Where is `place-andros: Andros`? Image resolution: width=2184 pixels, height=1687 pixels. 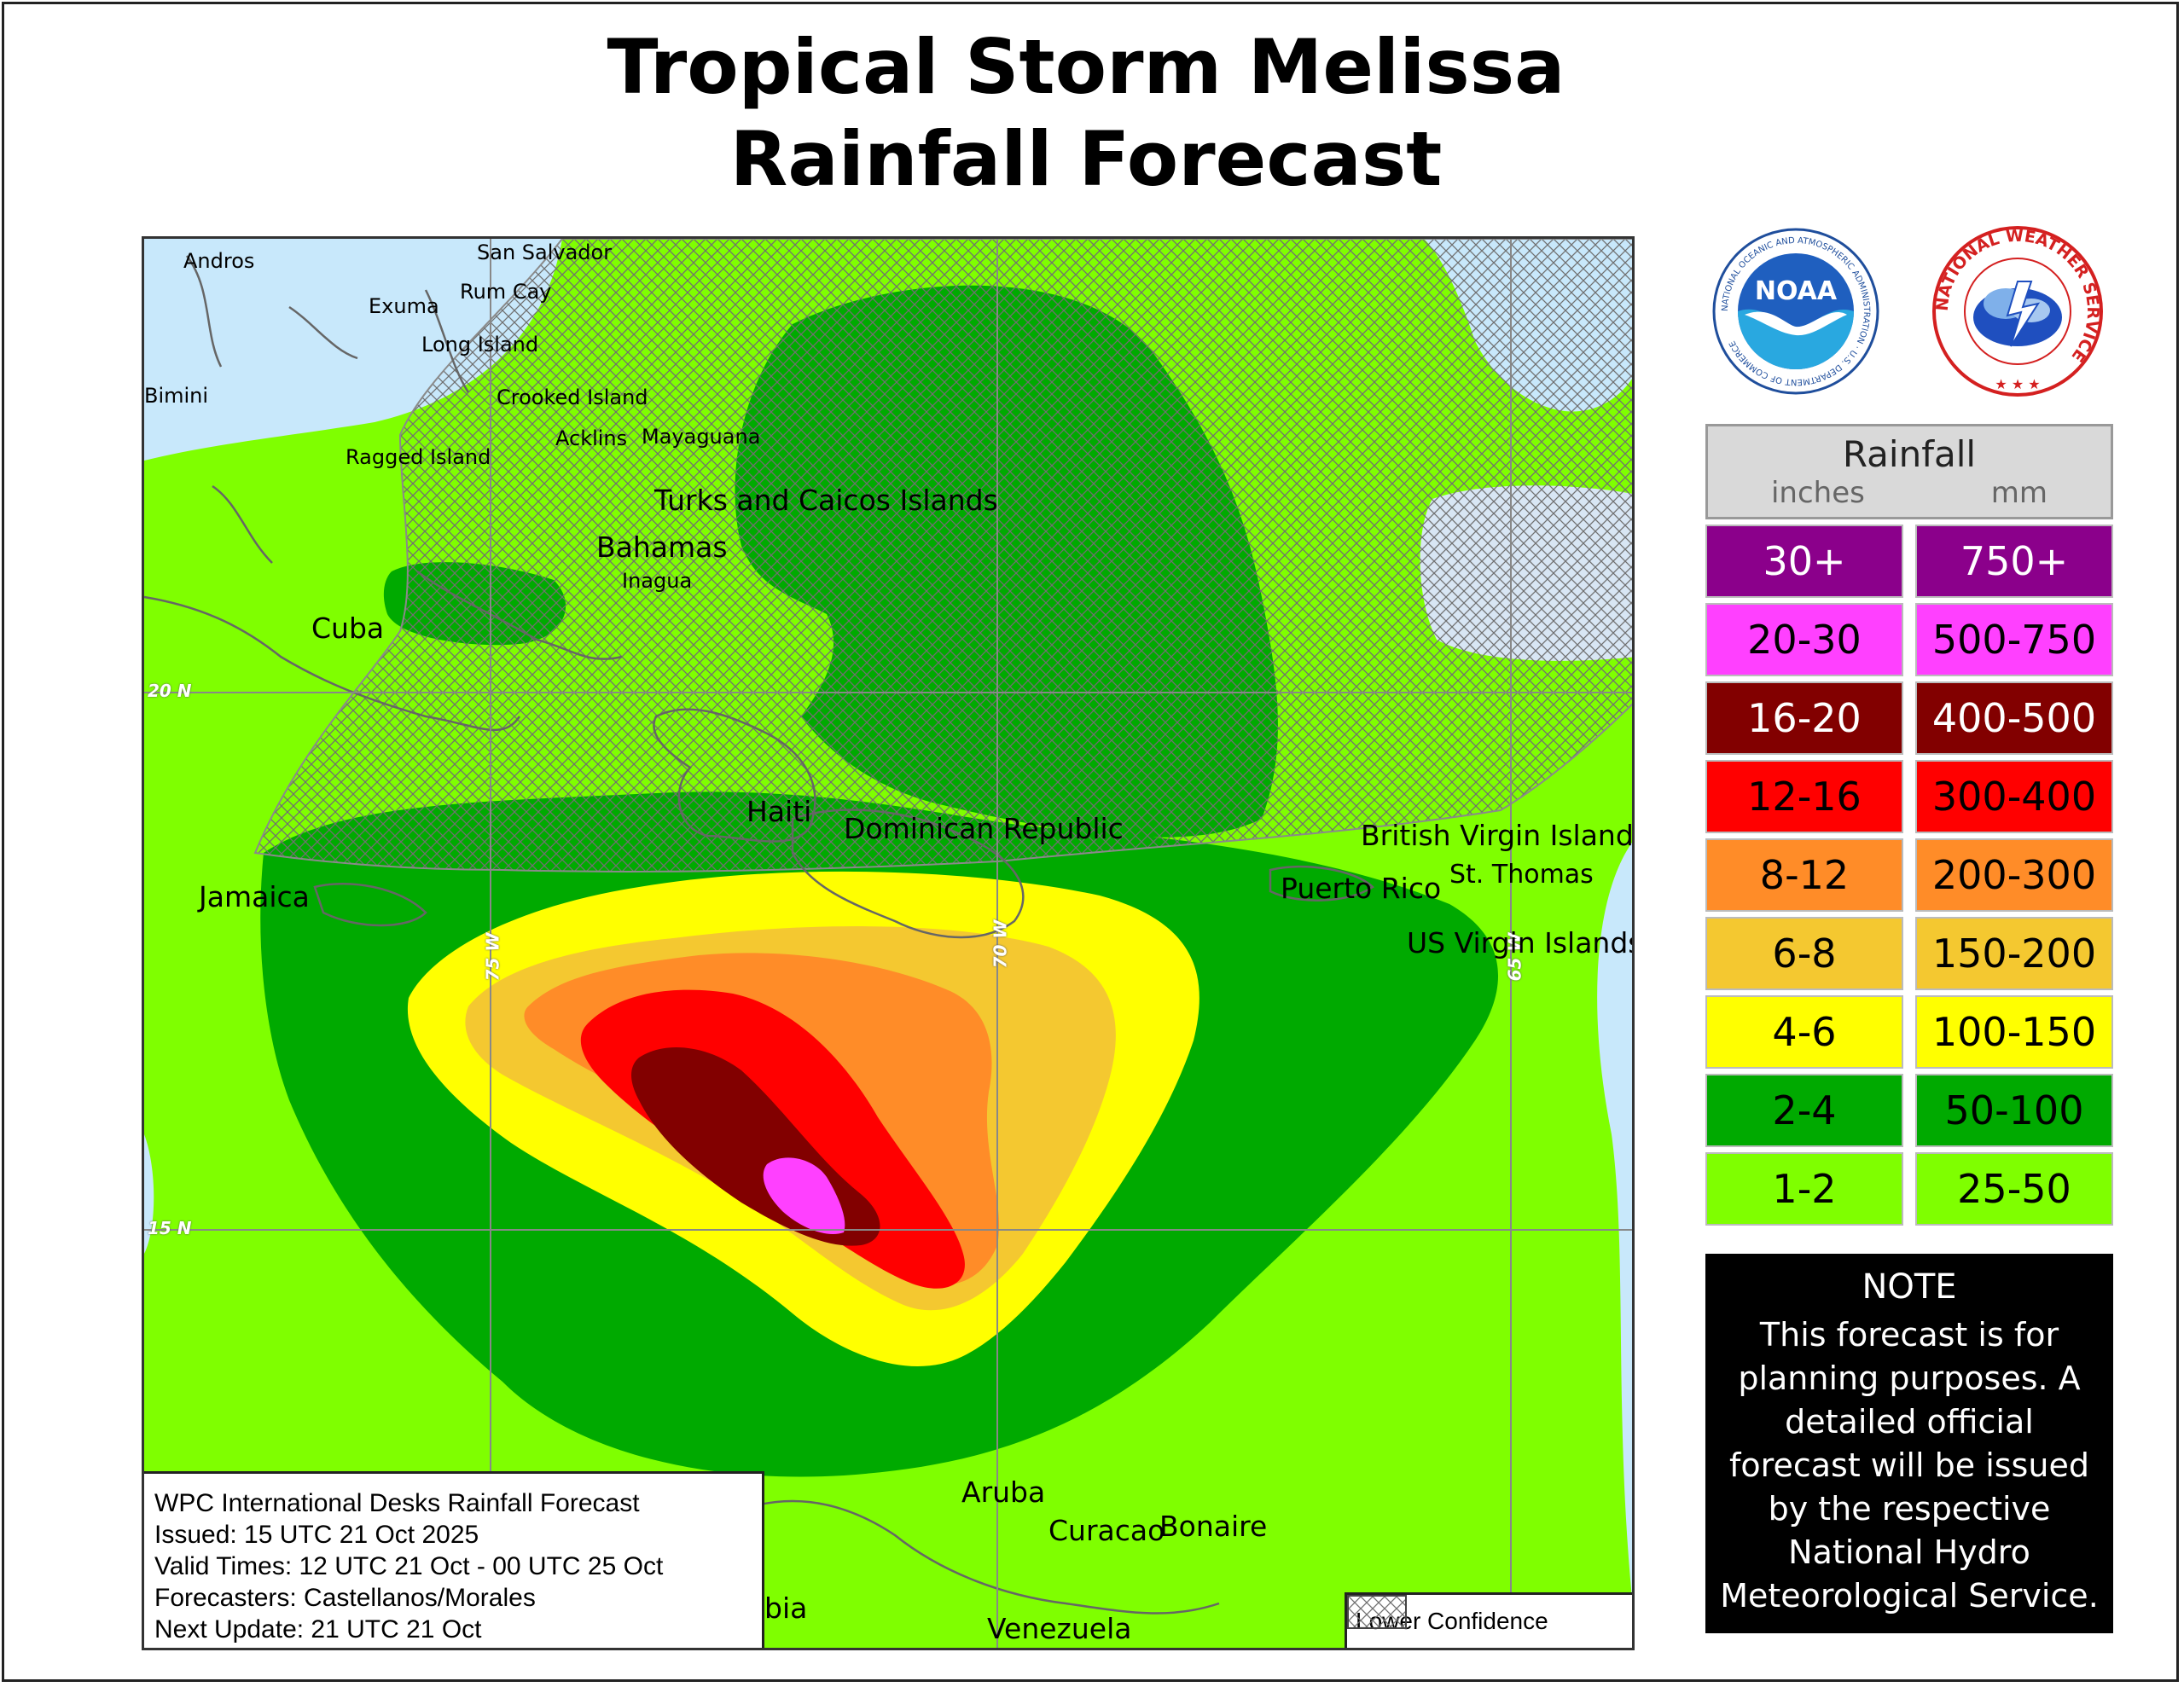 place-andros: Andros is located at coordinates (219, 261).